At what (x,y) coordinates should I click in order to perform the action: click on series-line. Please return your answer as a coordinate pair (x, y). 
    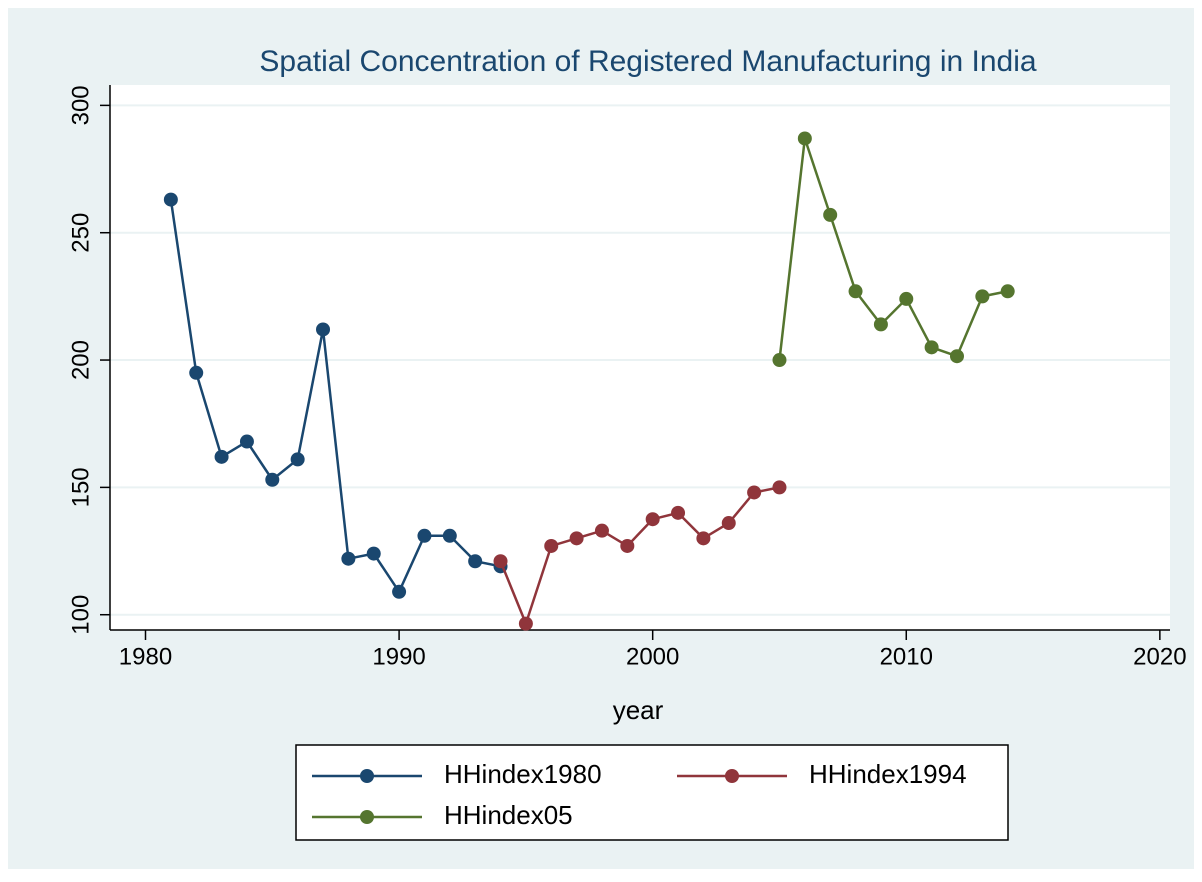
    Looking at the image, I should click on (893, 249).